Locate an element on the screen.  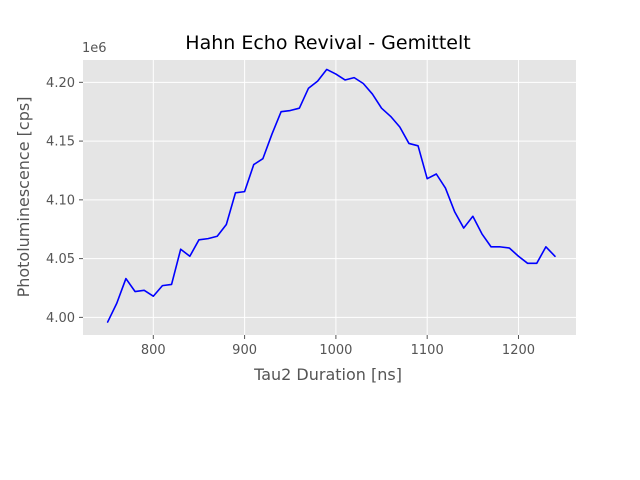
y-tick-label: 4.15 is located at coordinates (60, 142).